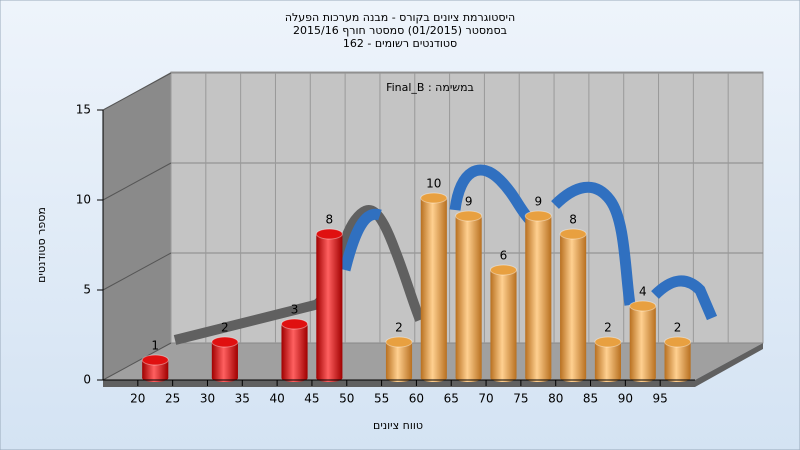 The height and width of the screenshot is (450, 800). What do you see at coordinates (400, 30) in the screenshot?
I see `chart-subtitle: בסמסטר (01/2015) סמסטר חורף 2015/16` at bounding box center [400, 30].